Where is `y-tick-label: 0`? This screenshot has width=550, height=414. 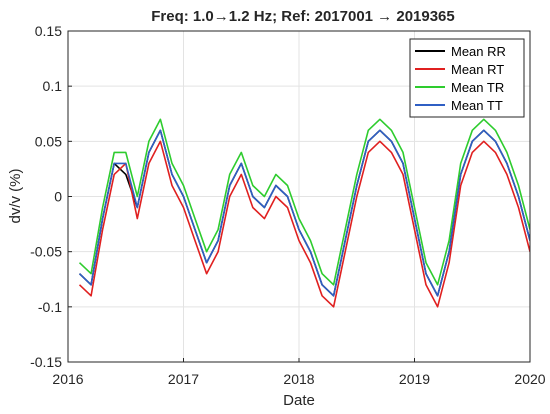 y-tick-label: 0 is located at coordinates (58, 197).